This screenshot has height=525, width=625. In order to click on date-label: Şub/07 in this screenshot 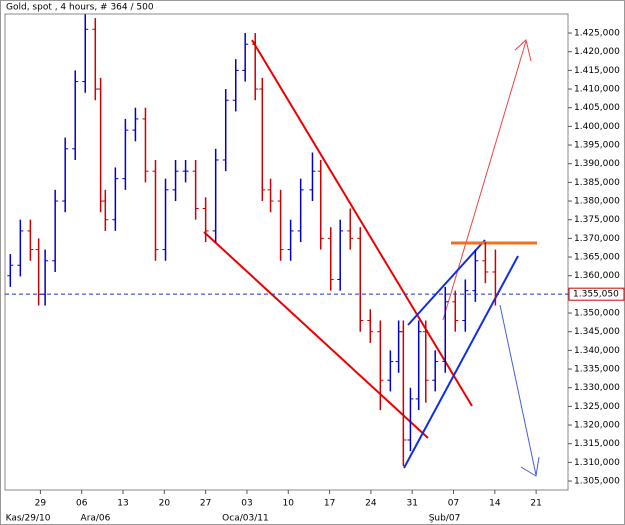, I will do `click(445, 519)`.